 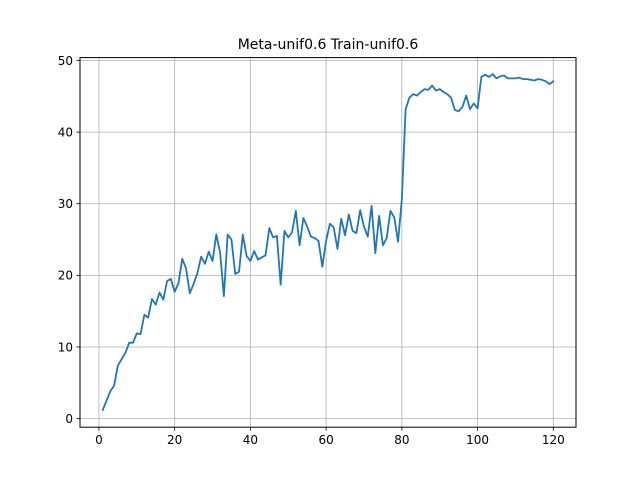 I want to click on x-tick-label: 120, so click(x=553, y=440).